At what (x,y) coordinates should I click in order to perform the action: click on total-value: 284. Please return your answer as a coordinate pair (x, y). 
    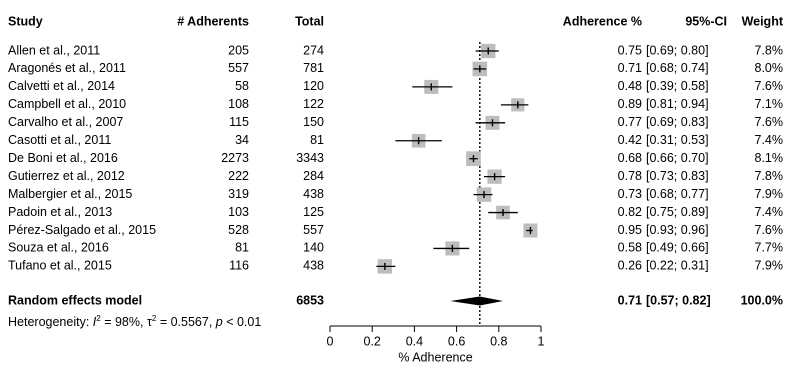
    Looking at the image, I should click on (313, 176).